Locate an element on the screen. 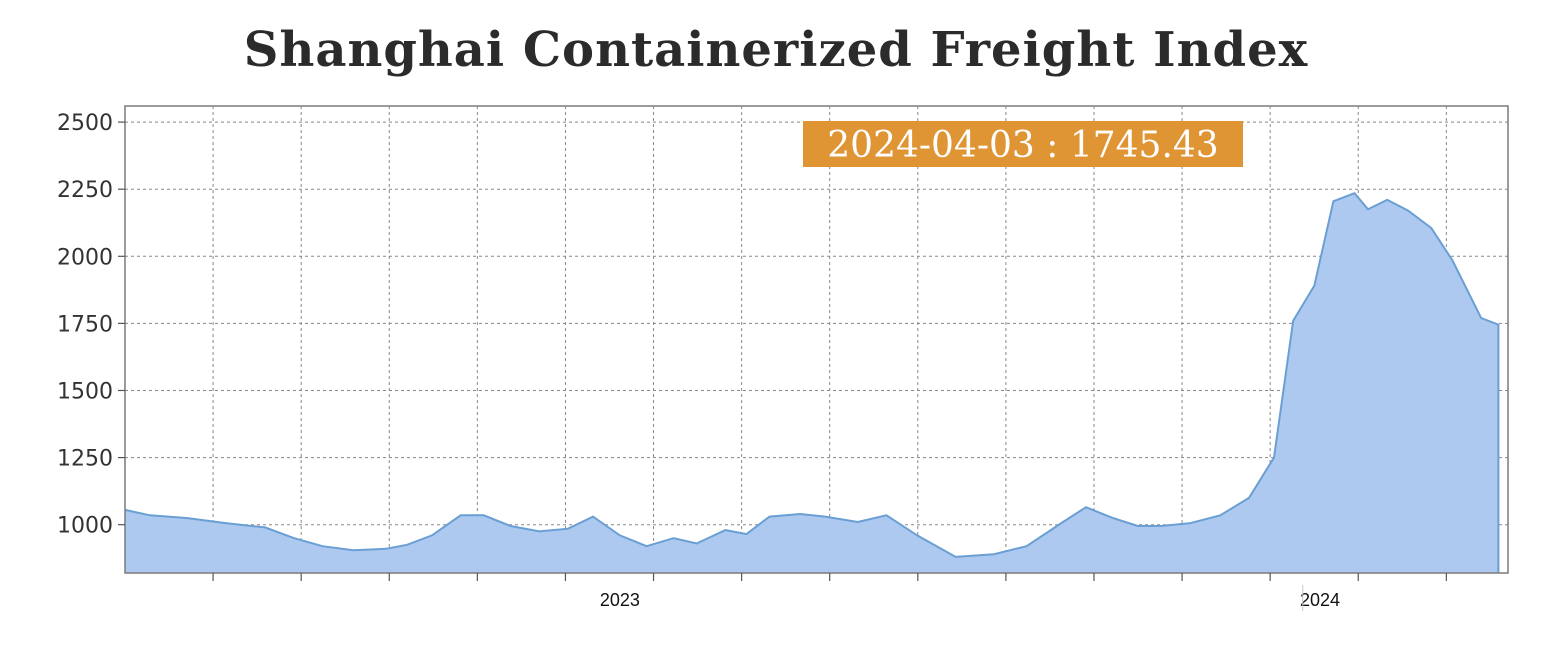  tooltip: 2024-04-03 : 1745.43 is located at coordinates (1023, 144).